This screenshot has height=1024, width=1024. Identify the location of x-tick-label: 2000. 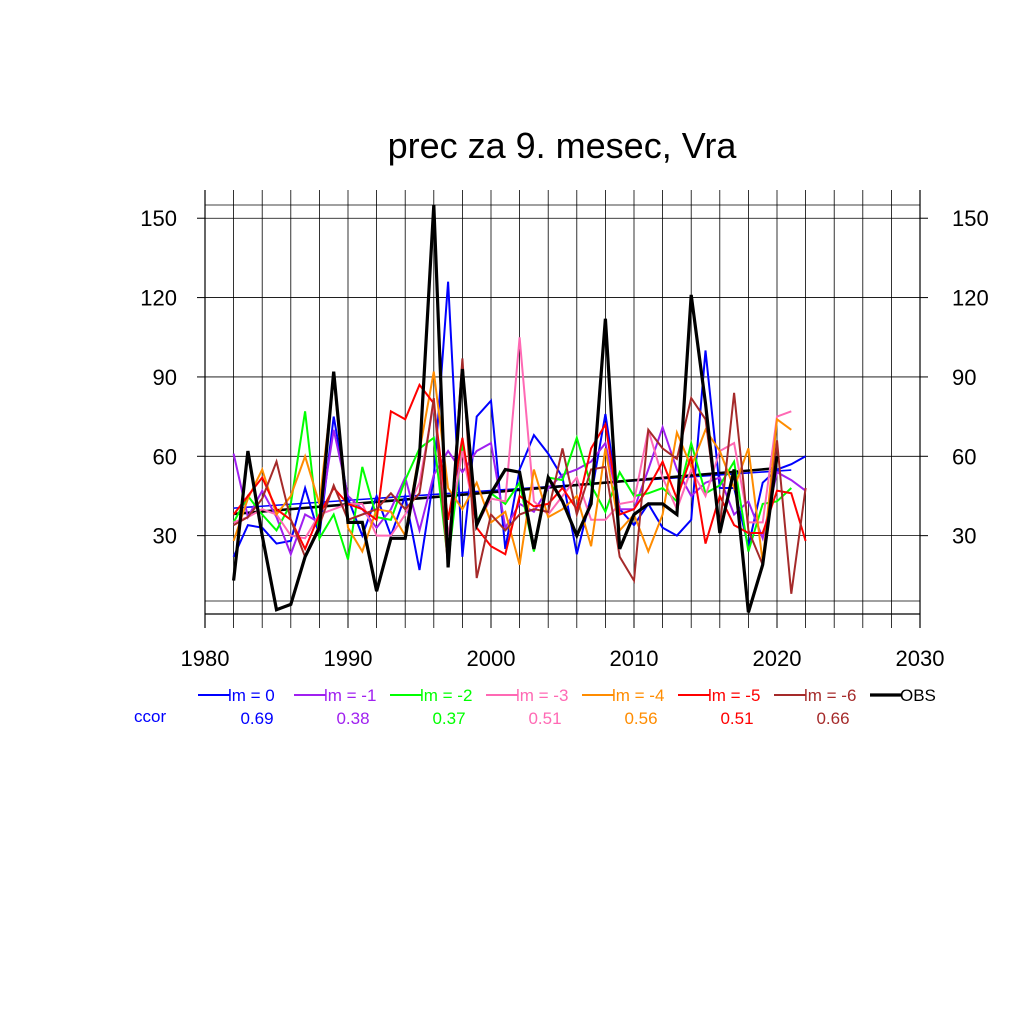
(491, 658).